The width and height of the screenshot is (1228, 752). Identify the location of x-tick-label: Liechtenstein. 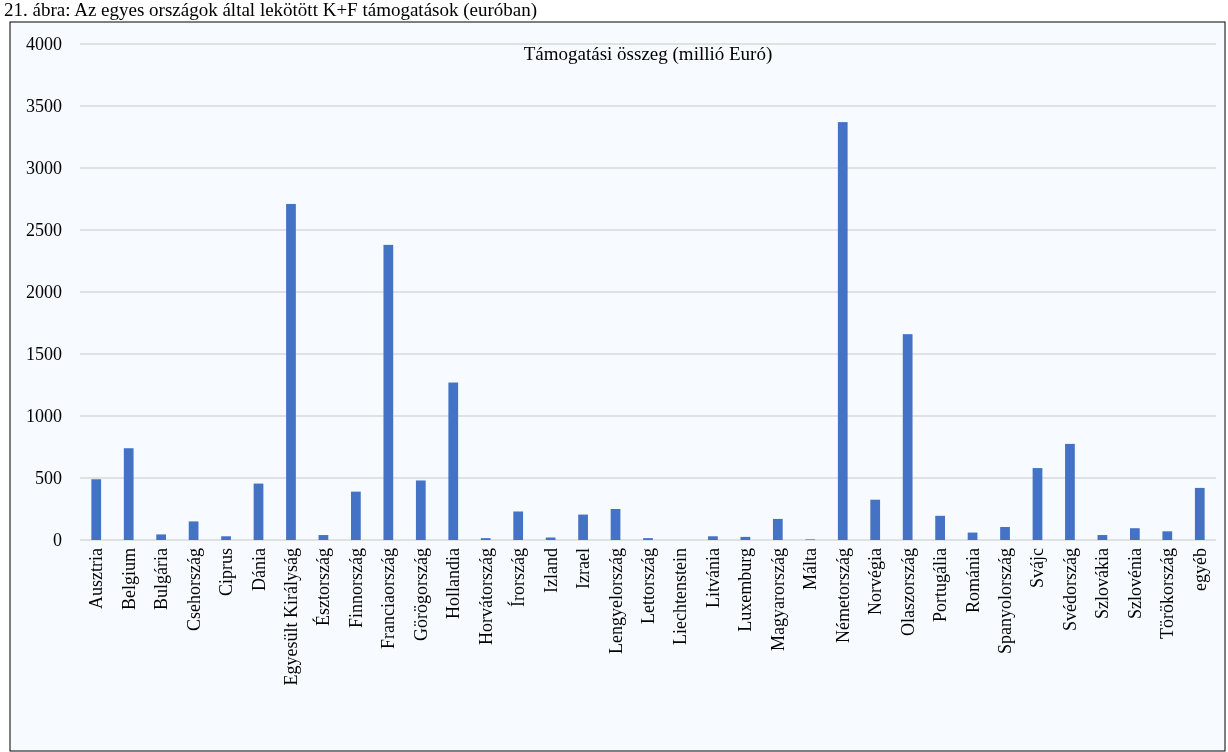
(680, 596).